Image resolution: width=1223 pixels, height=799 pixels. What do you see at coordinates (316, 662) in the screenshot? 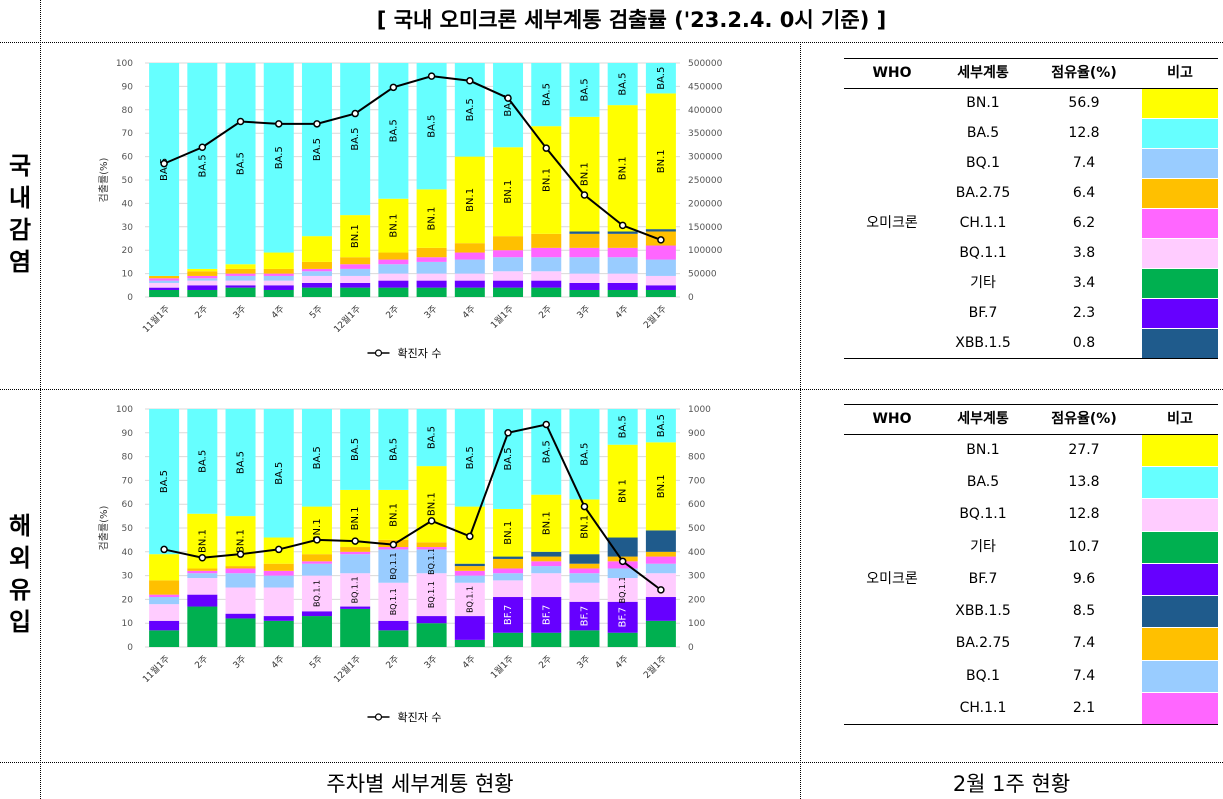
I see `x-tick-label: 5주` at bounding box center [316, 662].